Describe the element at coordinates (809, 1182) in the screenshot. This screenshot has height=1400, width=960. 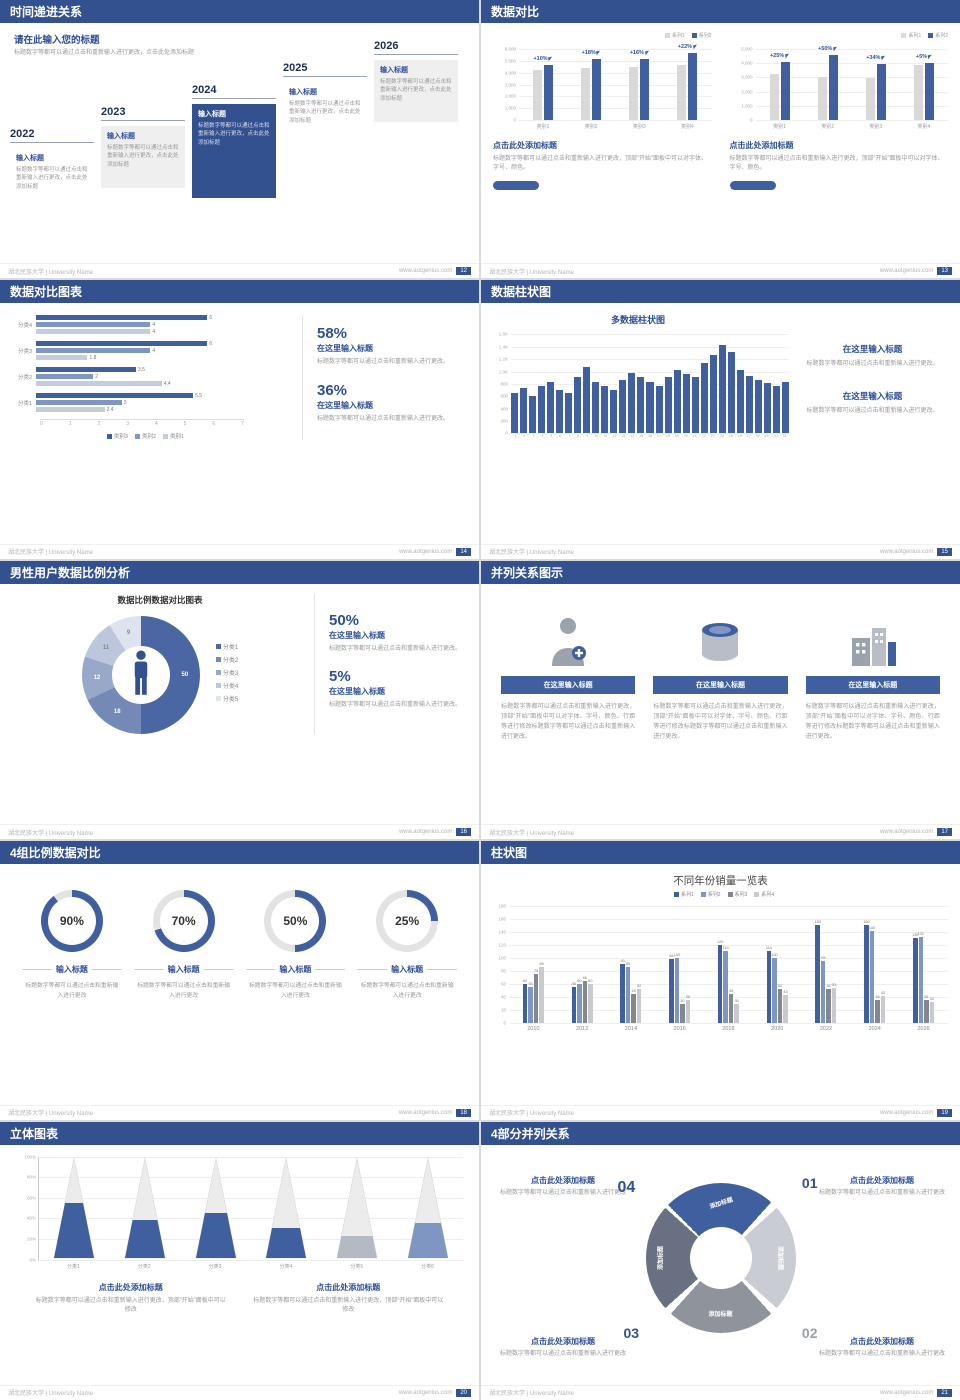
I see `step-number: 01` at that location.